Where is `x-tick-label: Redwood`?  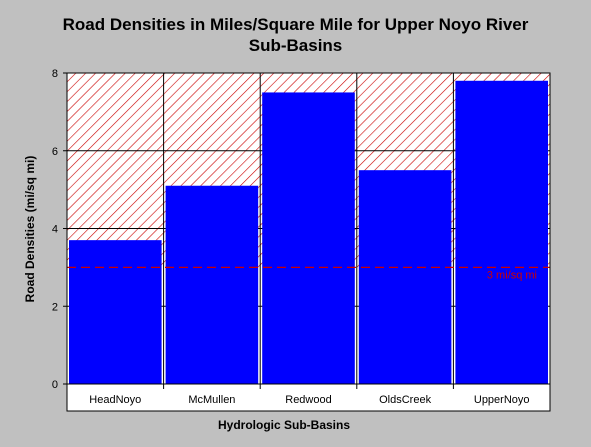 x-tick-label: Redwood is located at coordinates (308, 400).